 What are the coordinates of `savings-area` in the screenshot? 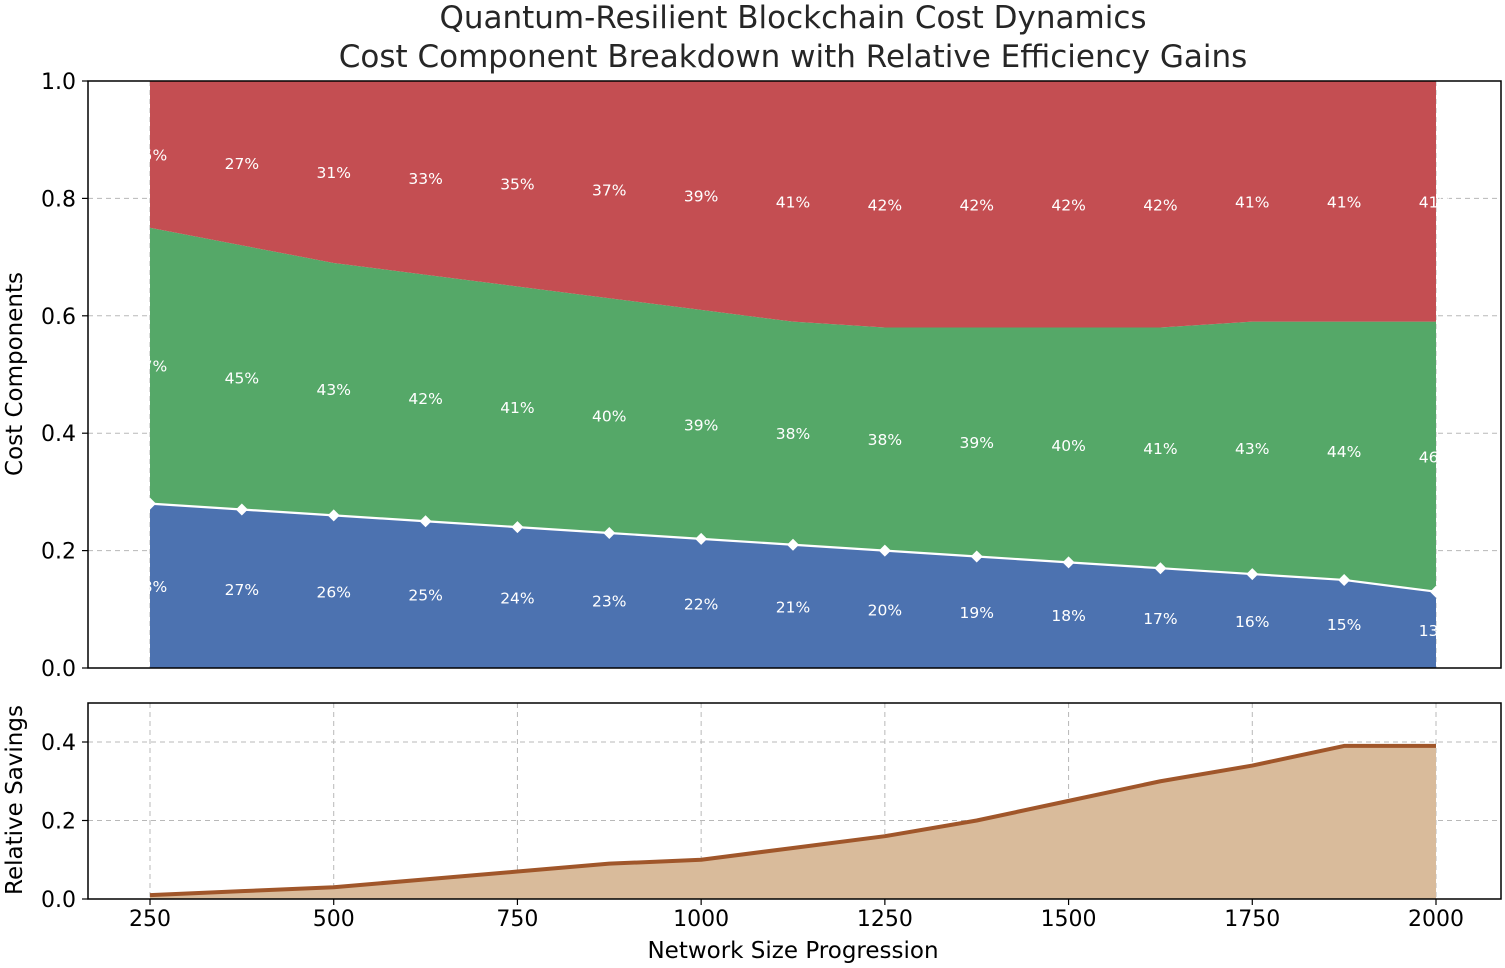 It's located at (792, 821).